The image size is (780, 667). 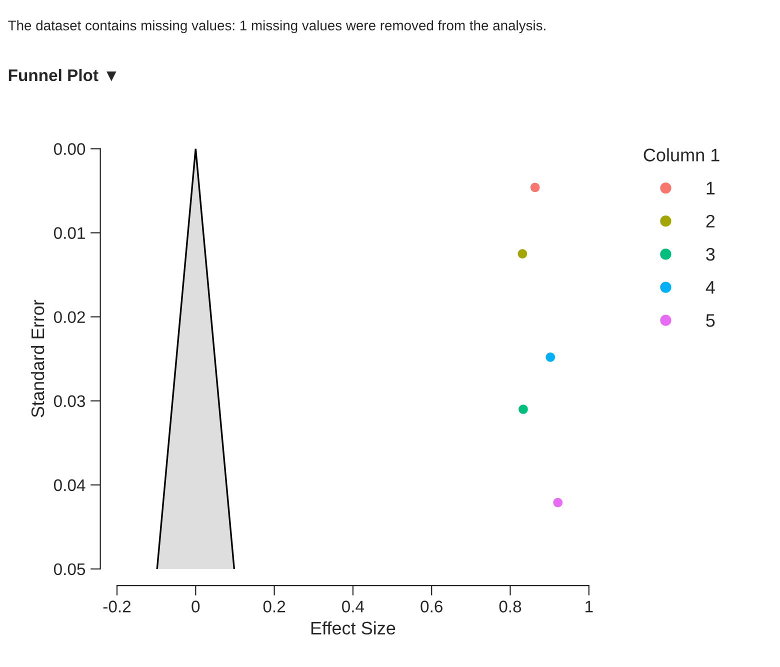 What do you see at coordinates (710, 221) in the screenshot?
I see `legend-label: 2` at bounding box center [710, 221].